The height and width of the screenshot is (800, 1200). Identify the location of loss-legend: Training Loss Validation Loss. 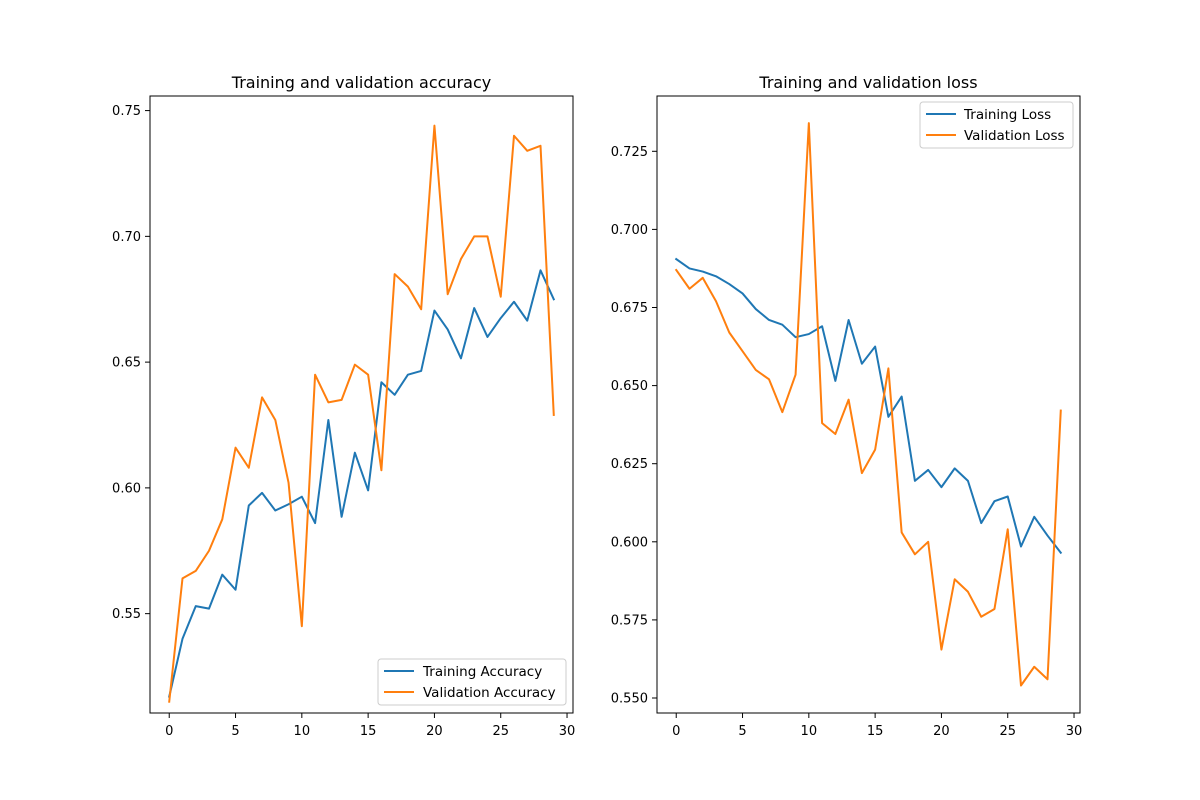
(996, 125).